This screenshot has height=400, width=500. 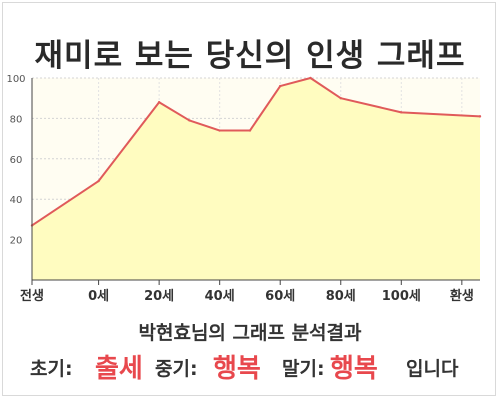 I want to click on ending-text: 입니다, so click(x=432, y=369).